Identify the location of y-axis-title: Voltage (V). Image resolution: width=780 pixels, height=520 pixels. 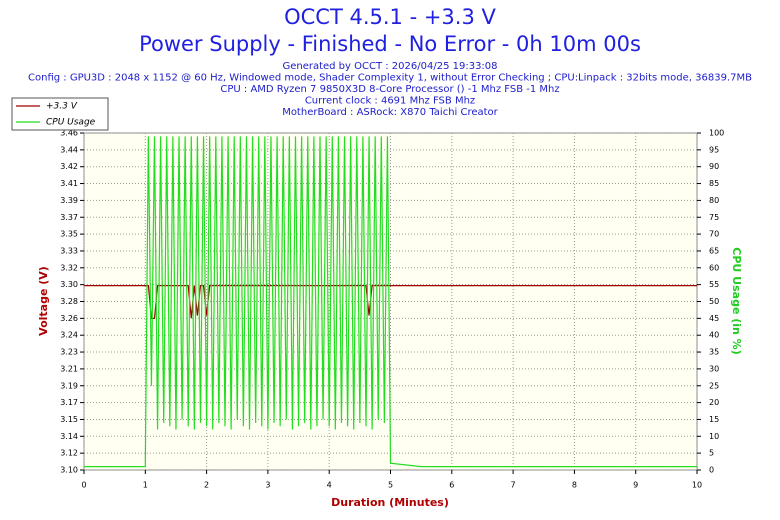
(43, 301).